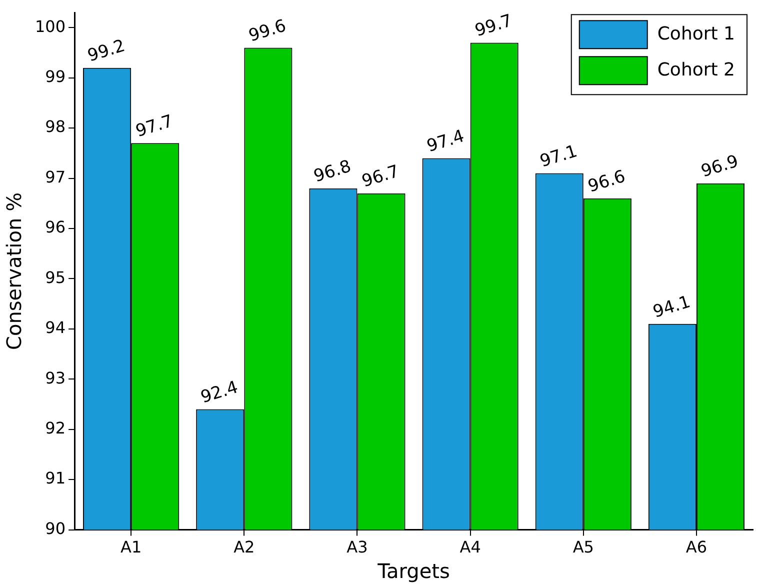 This screenshot has width=761, height=585. I want to click on x-tick-label: A1, so click(131, 547).